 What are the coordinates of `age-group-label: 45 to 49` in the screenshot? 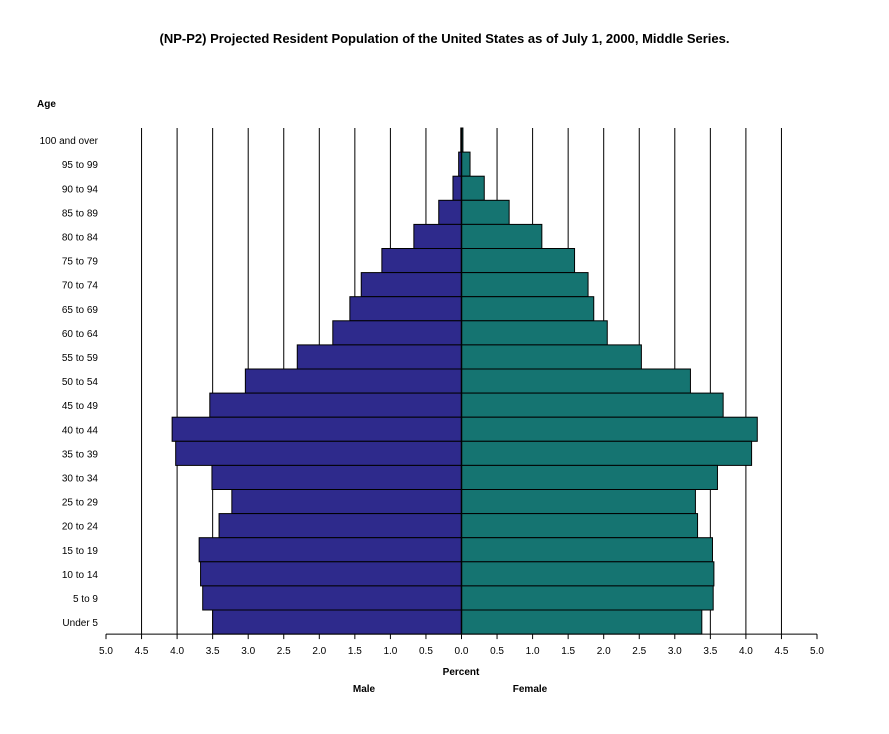 It's located at (80, 406).